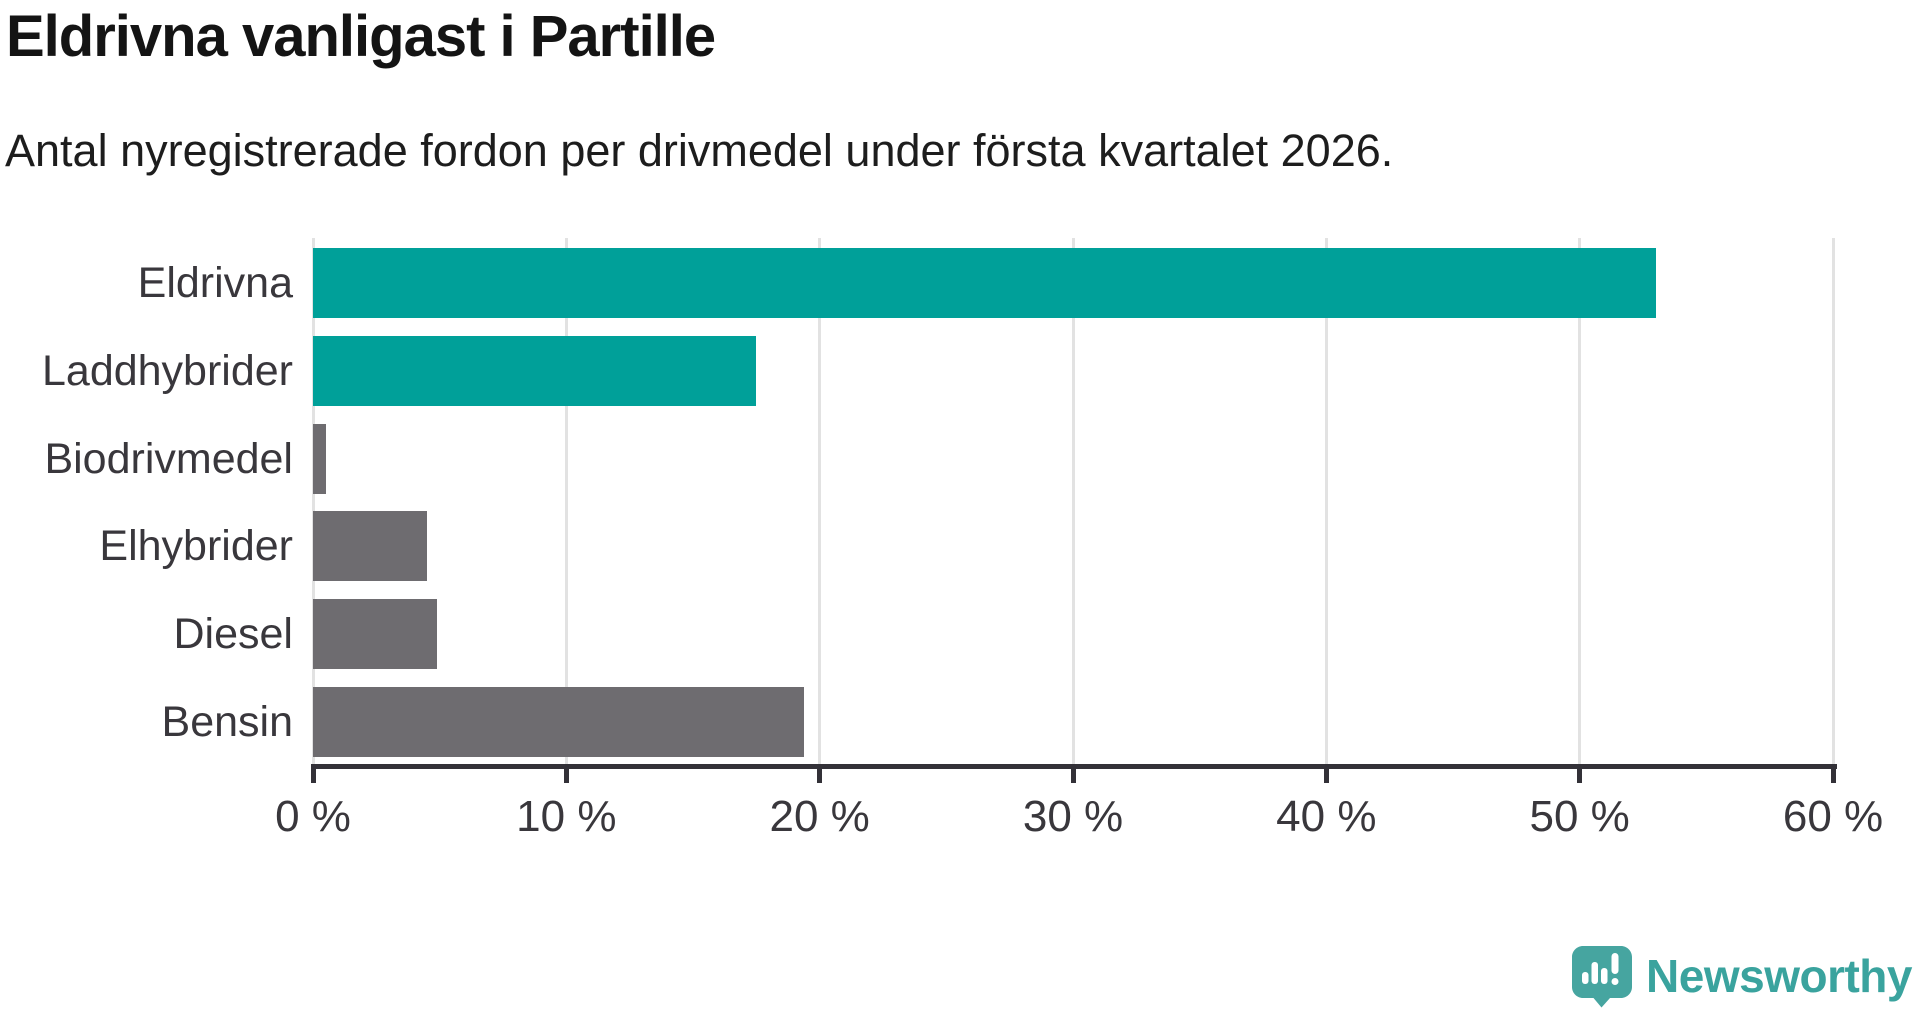 The image size is (1920, 1010). I want to click on newsworthy-logo: Newsworthy, so click(1741, 976).